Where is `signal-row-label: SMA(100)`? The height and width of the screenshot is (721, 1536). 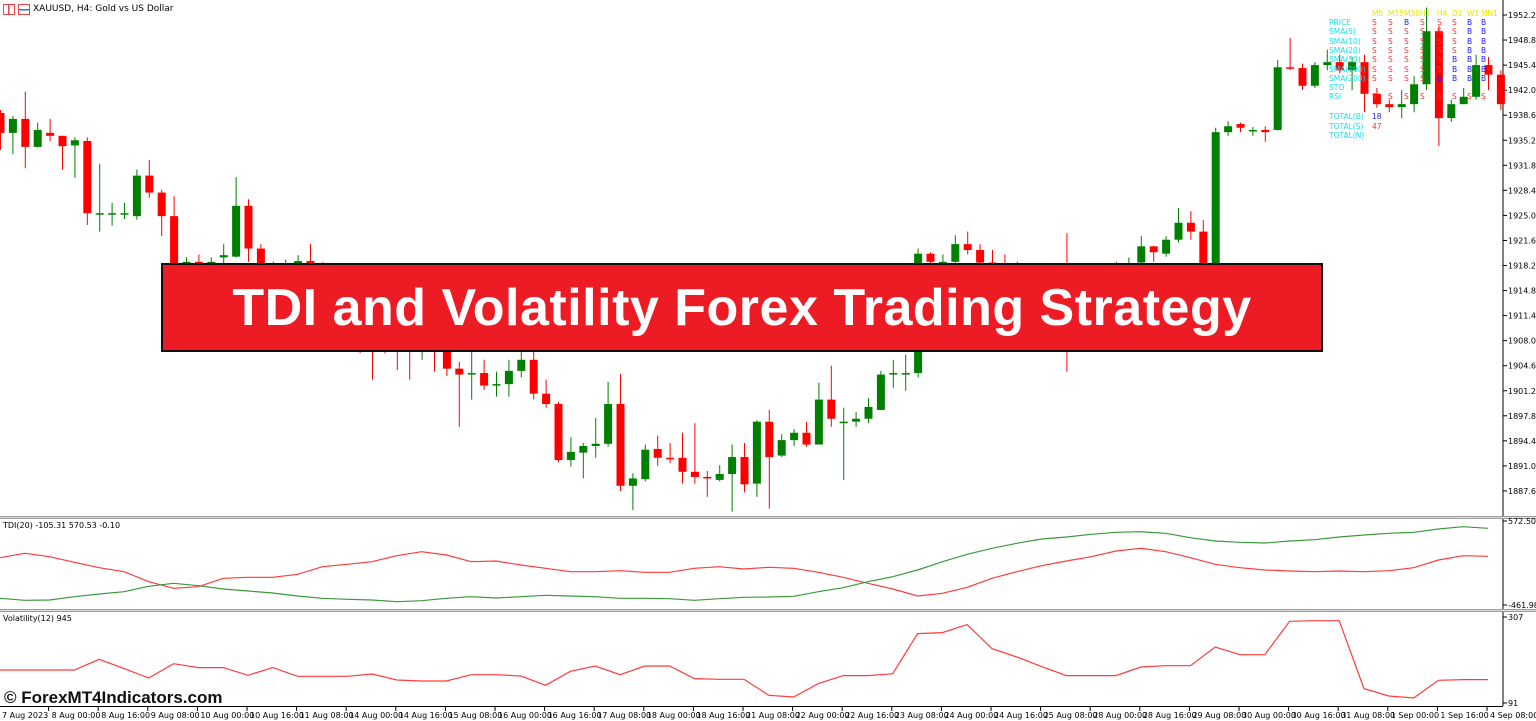 signal-row-label: SMA(100) is located at coordinates (1347, 69).